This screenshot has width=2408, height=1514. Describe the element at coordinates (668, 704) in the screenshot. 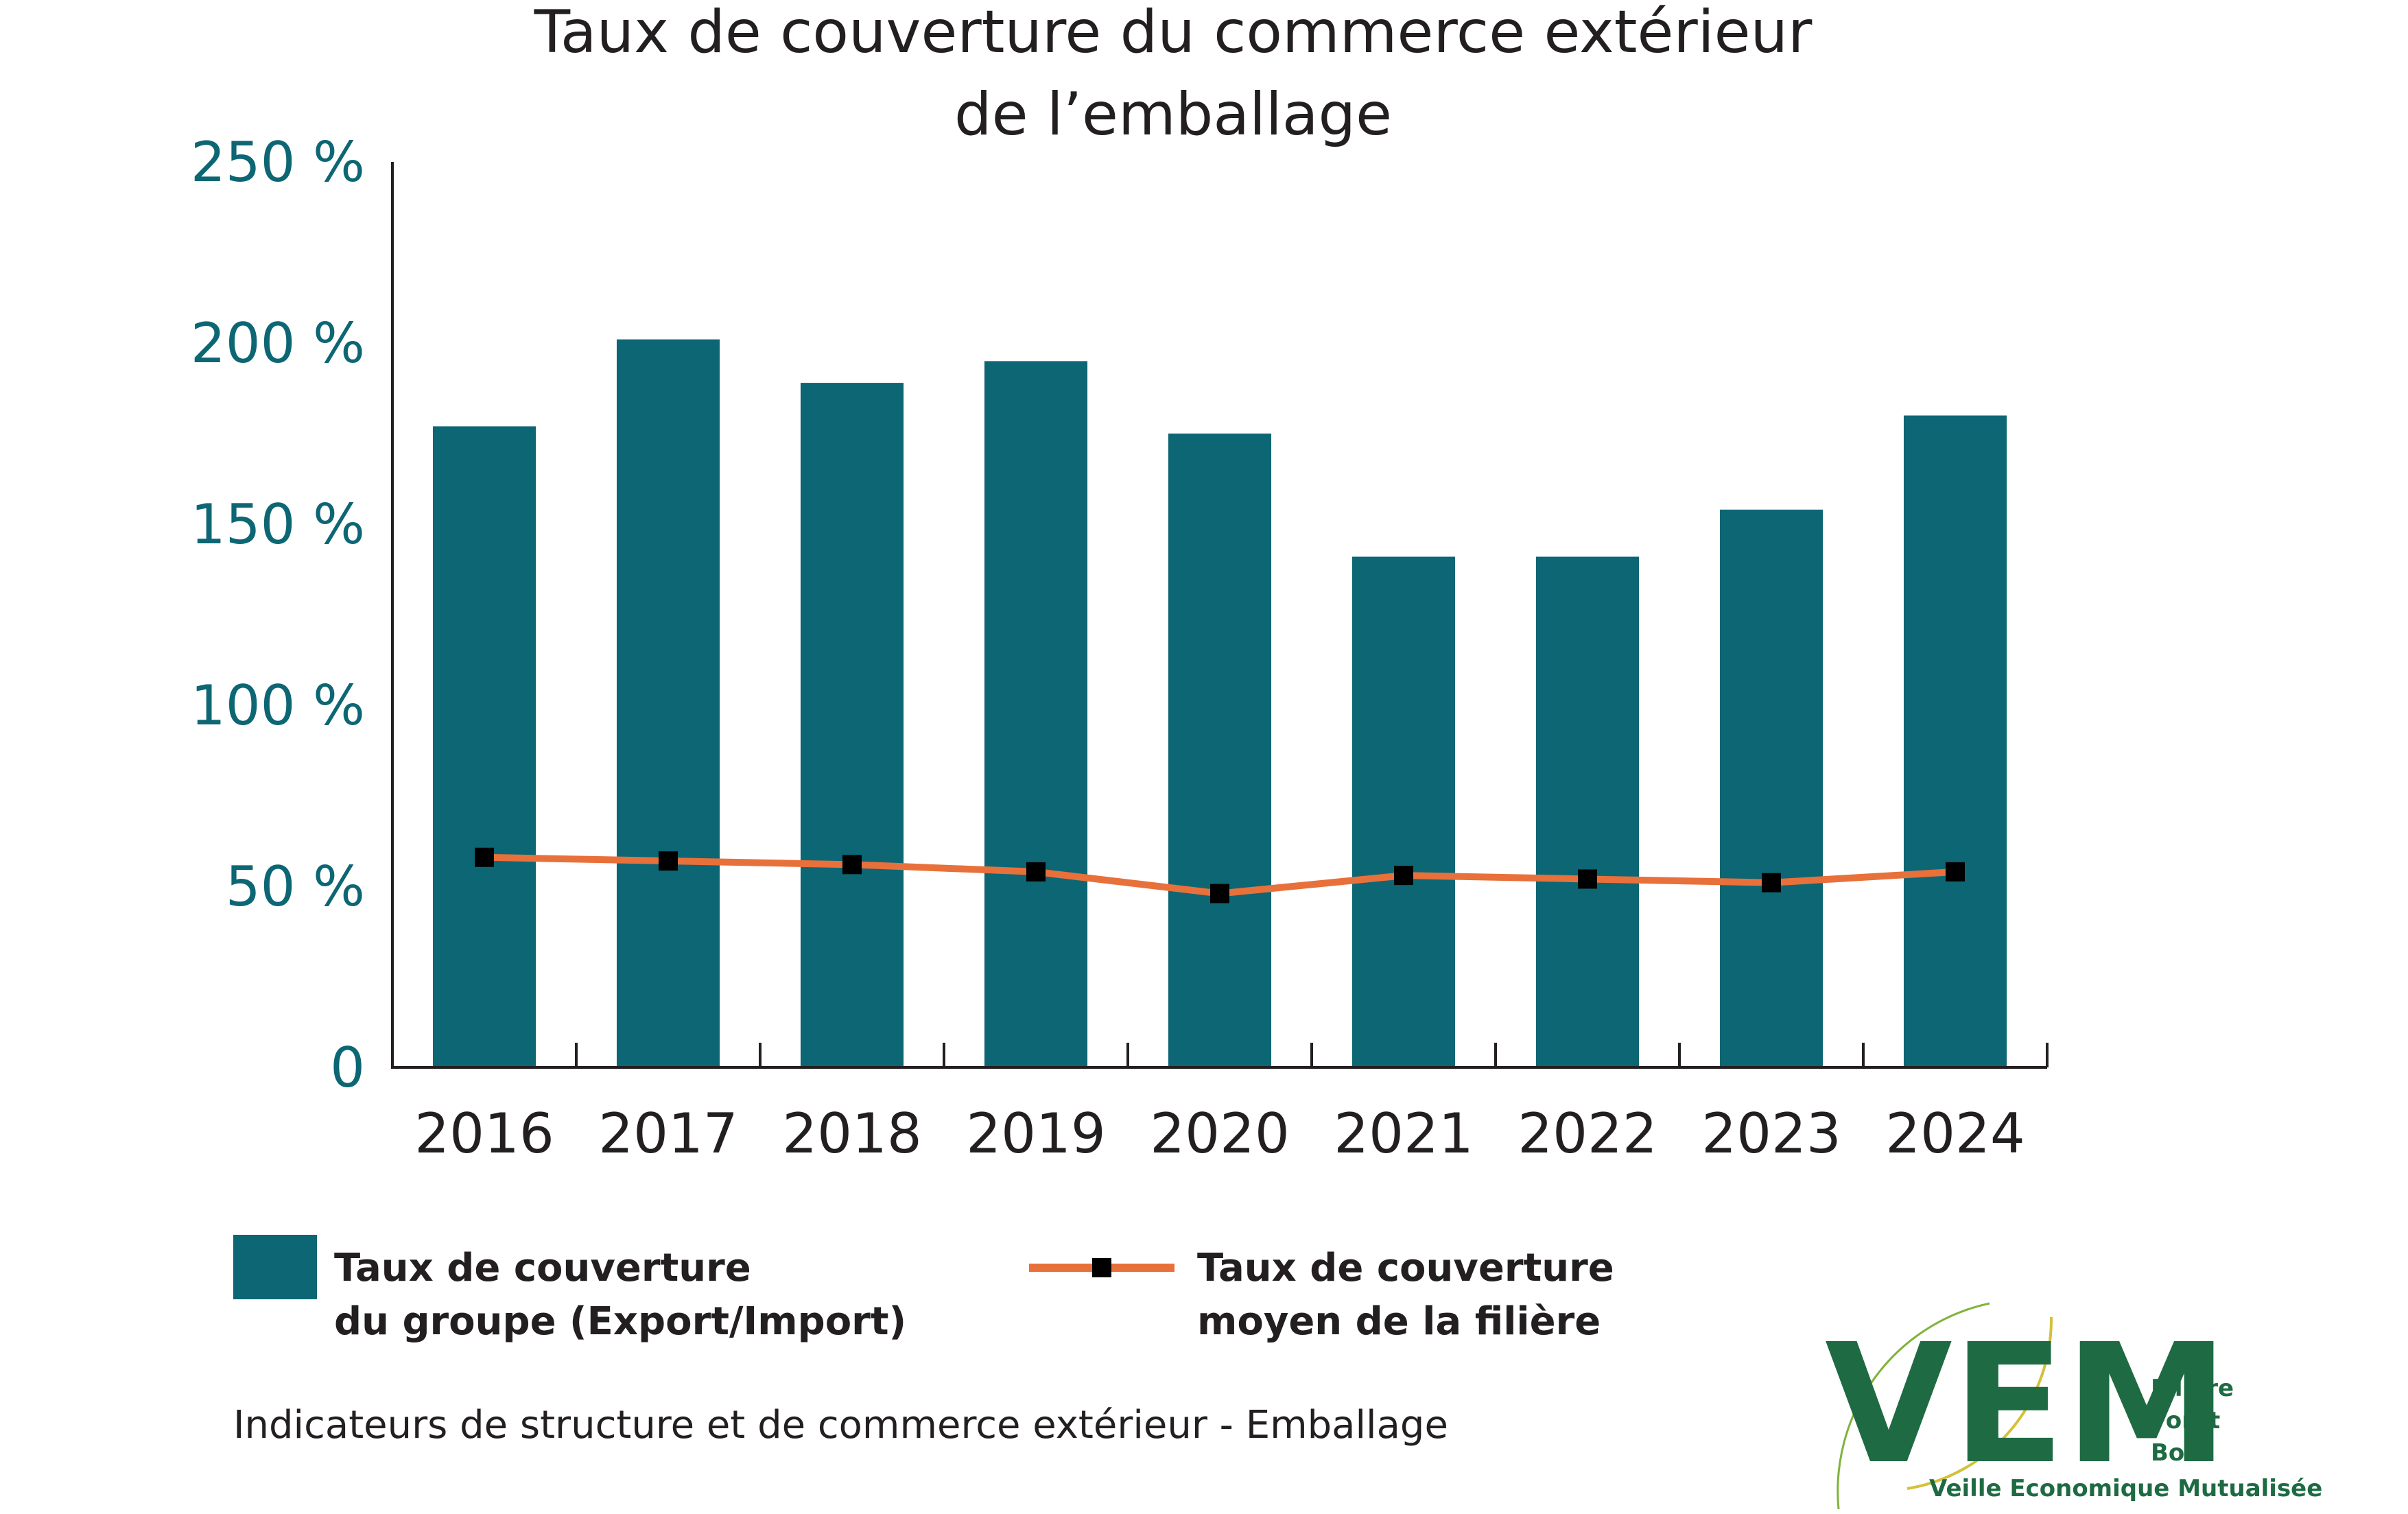

I see `bar-2017` at that location.